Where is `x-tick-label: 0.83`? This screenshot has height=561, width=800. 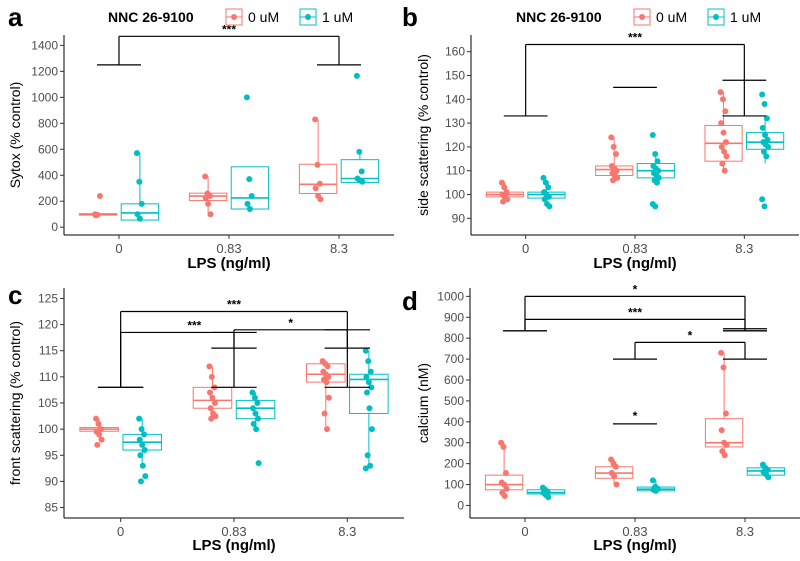
x-tick-label: 0.83 is located at coordinates (233, 531).